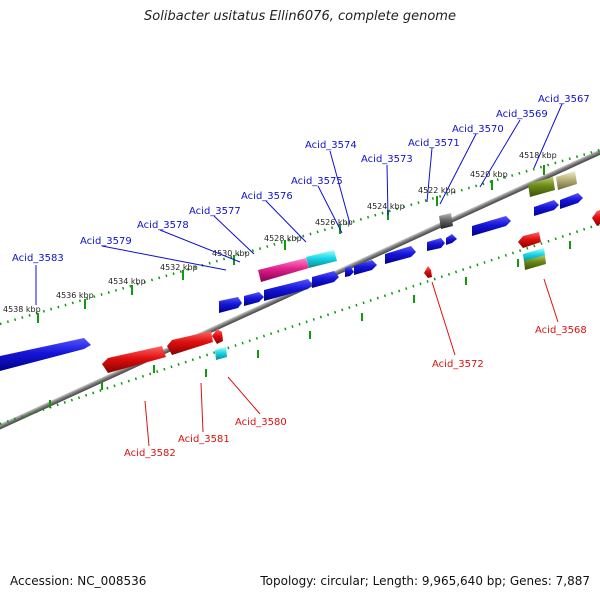 The width and height of the screenshot is (600, 600). What do you see at coordinates (331, 145) in the screenshot?
I see `gene-label: Acid_3574` at bounding box center [331, 145].